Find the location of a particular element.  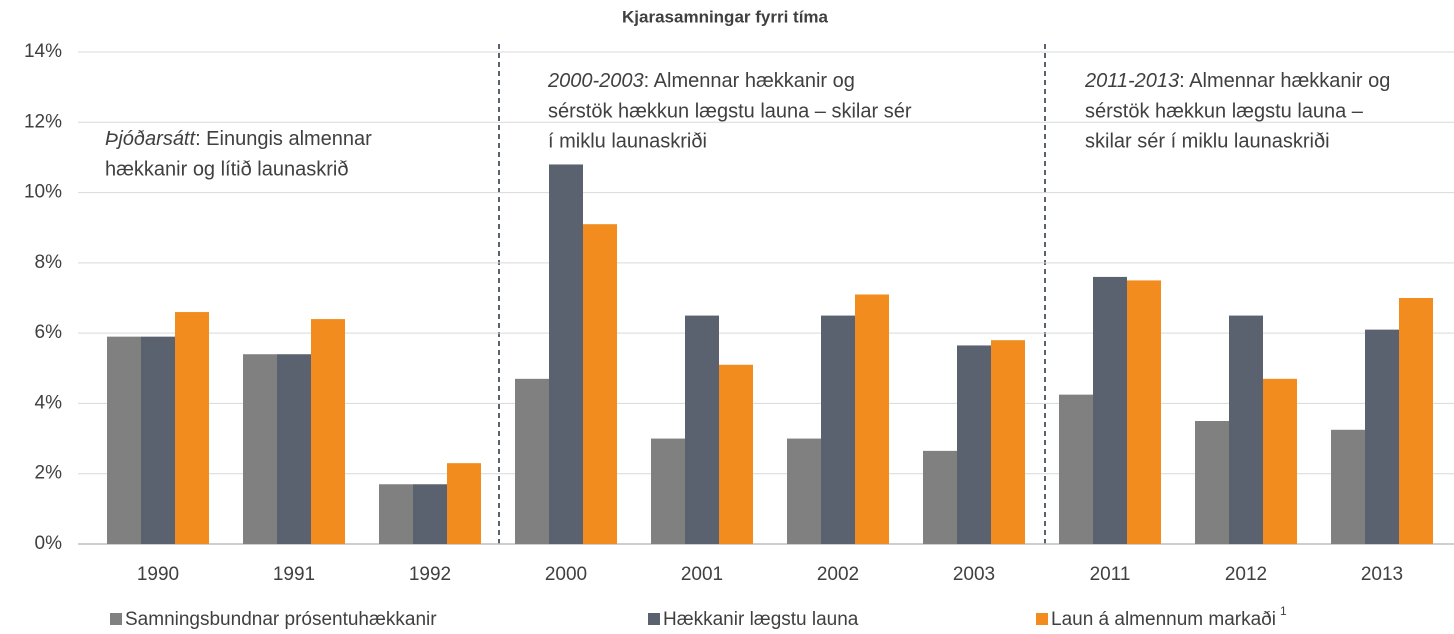

x-tick-label: 1991 is located at coordinates (294, 574).